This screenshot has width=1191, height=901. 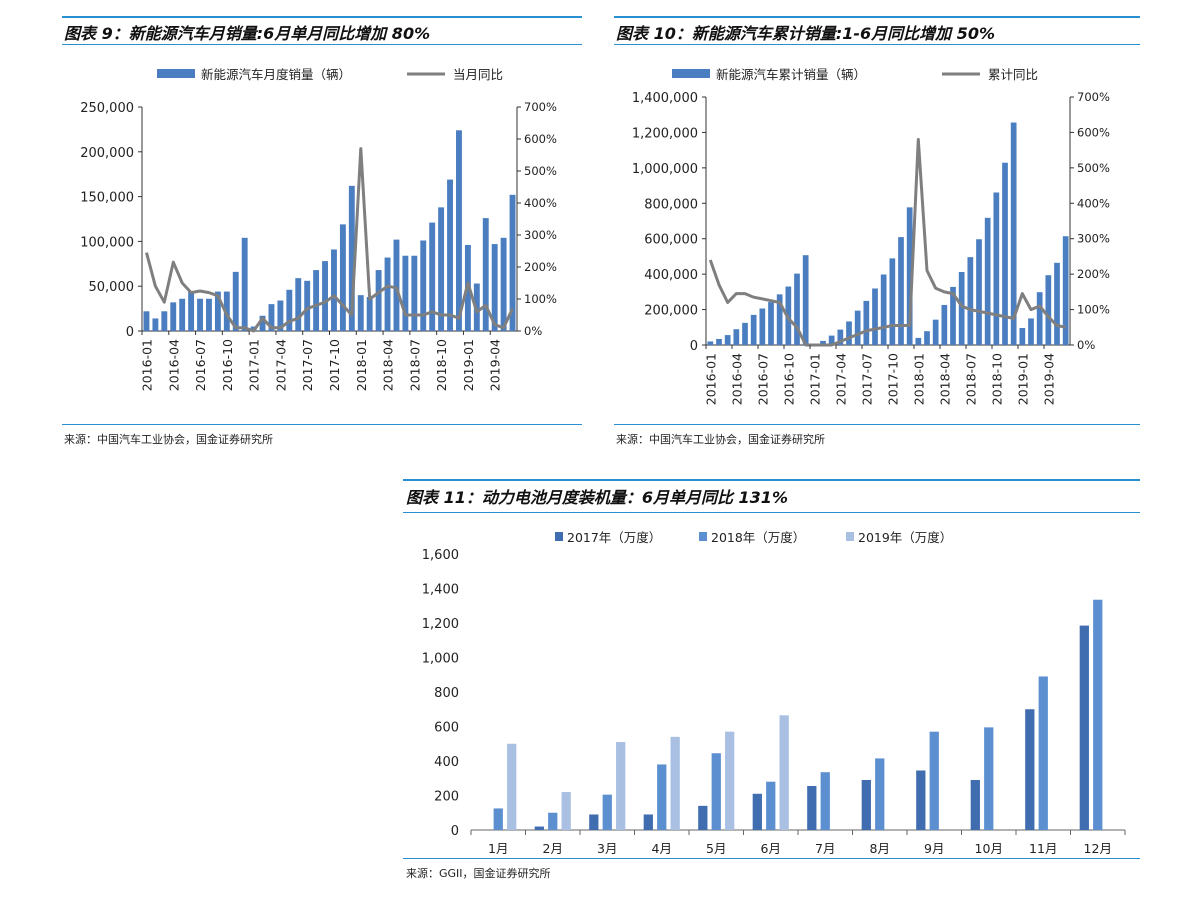 What do you see at coordinates (597, 497) in the screenshot?
I see `fig11-title: 图表 11：动力电池月度装机量：6月单月同比 131%` at bounding box center [597, 497].